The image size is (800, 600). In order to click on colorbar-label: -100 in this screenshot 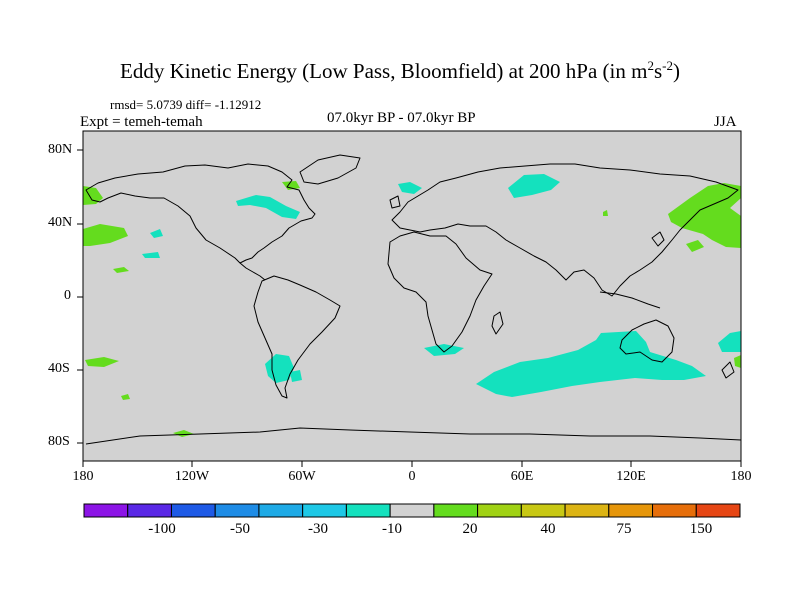, I will do `click(162, 529)`.